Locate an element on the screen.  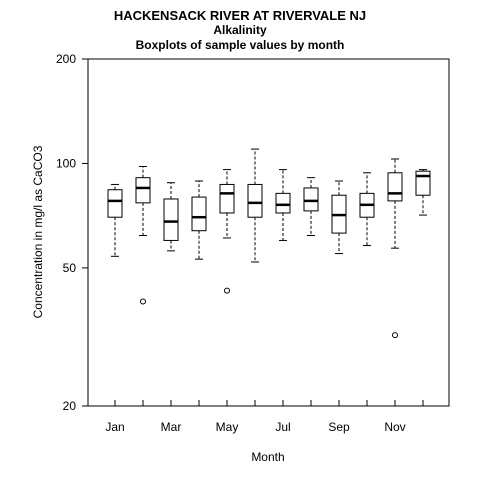
box-may is located at coordinates (227, 231).